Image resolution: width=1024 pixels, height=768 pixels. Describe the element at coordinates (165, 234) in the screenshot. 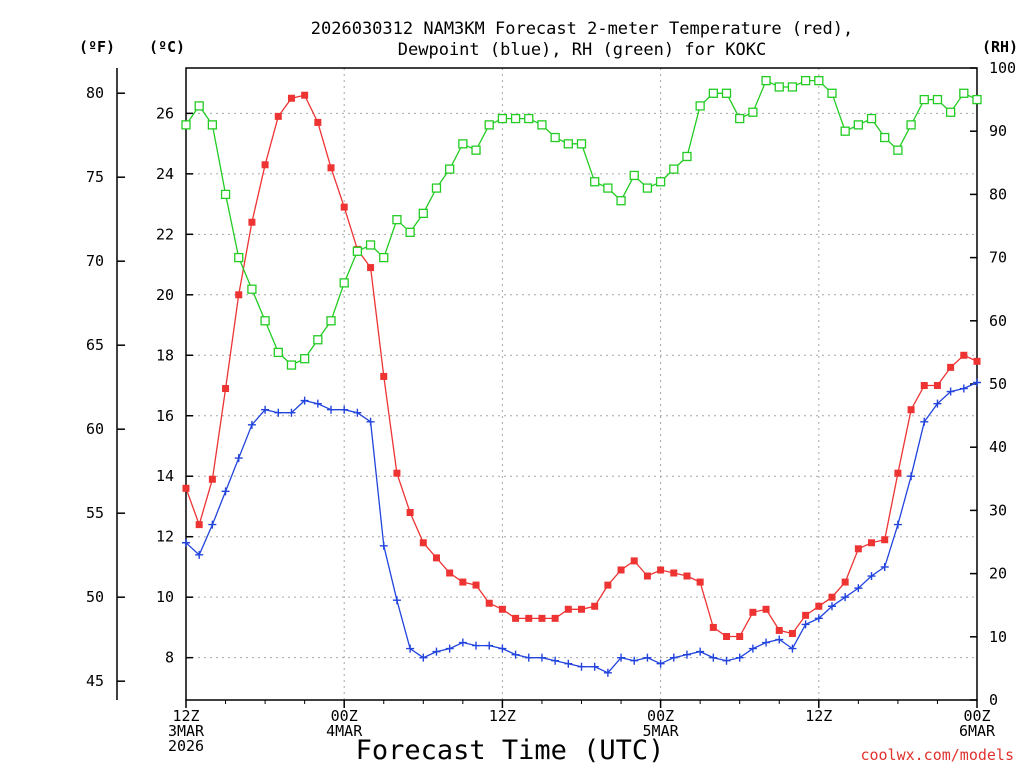

I see `tick-label-celsius-22: 22` at that location.